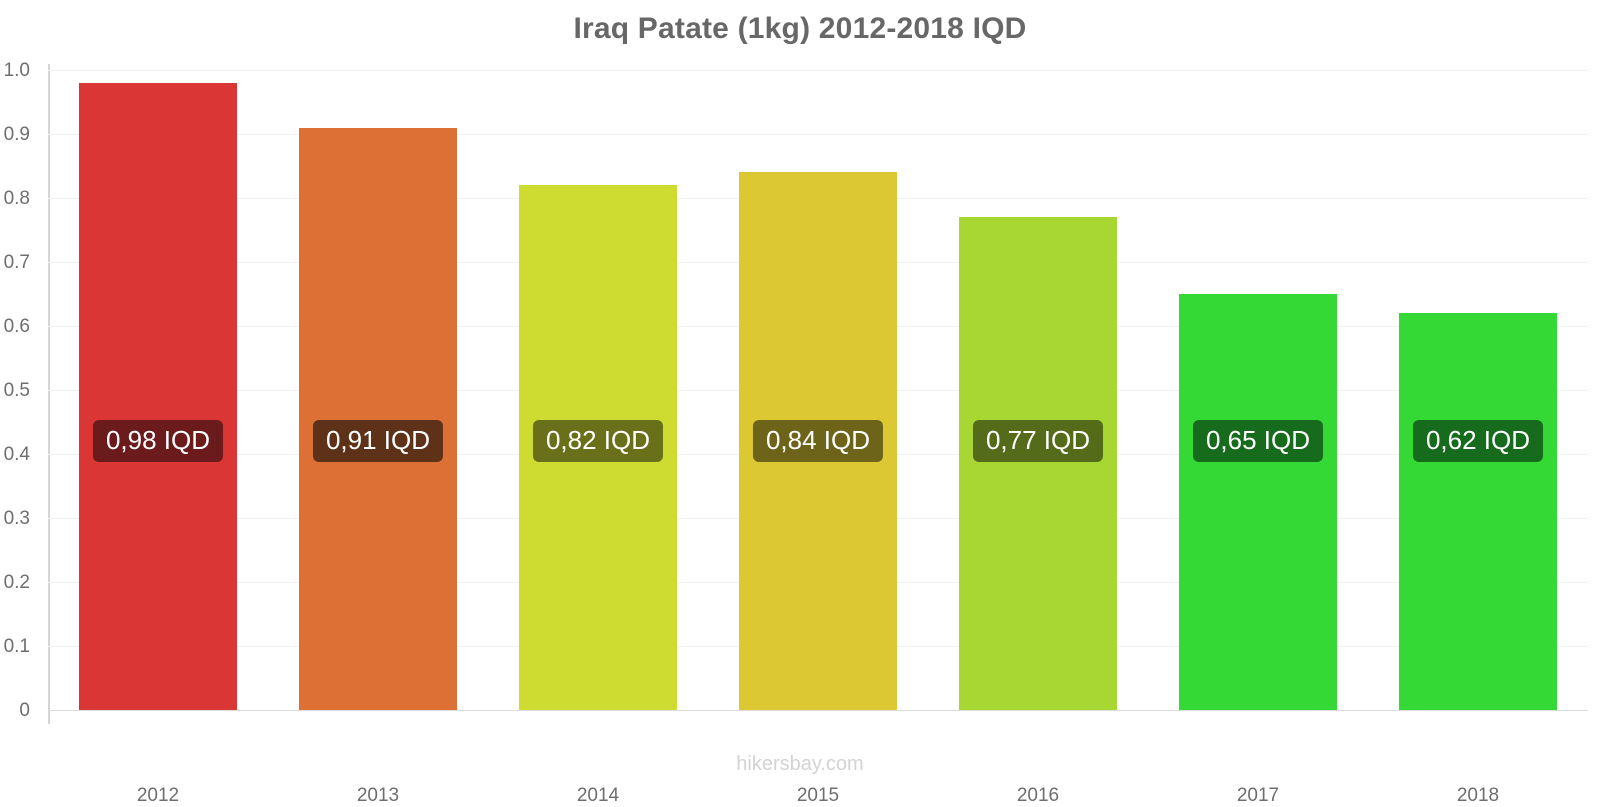 This screenshot has width=1600, height=807. Describe the element at coordinates (16, 454) in the screenshot. I see `y-axis-tick-label: 0.4` at that location.